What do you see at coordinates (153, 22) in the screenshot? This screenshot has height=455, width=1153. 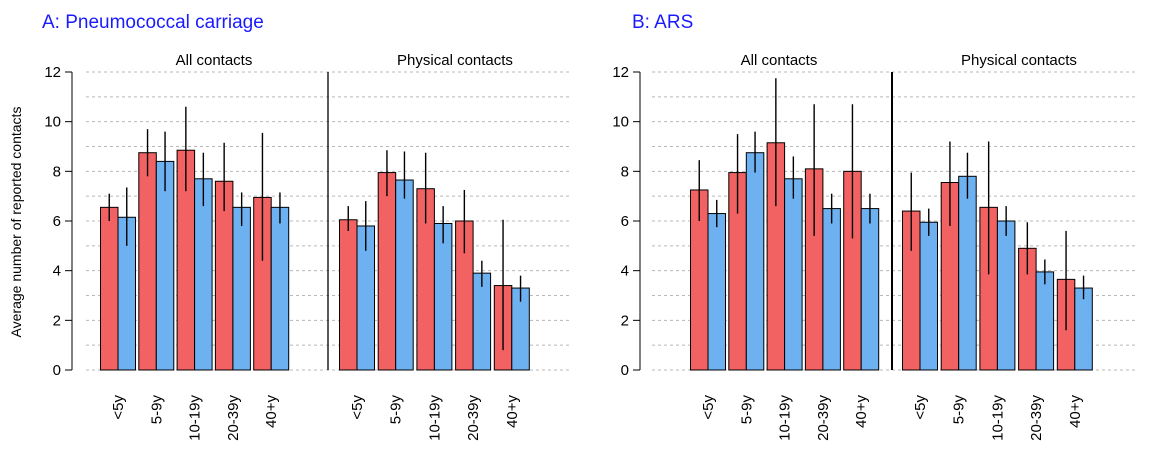 I see `chart-a-title: A: Pneumococcal carriage` at bounding box center [153, 22].